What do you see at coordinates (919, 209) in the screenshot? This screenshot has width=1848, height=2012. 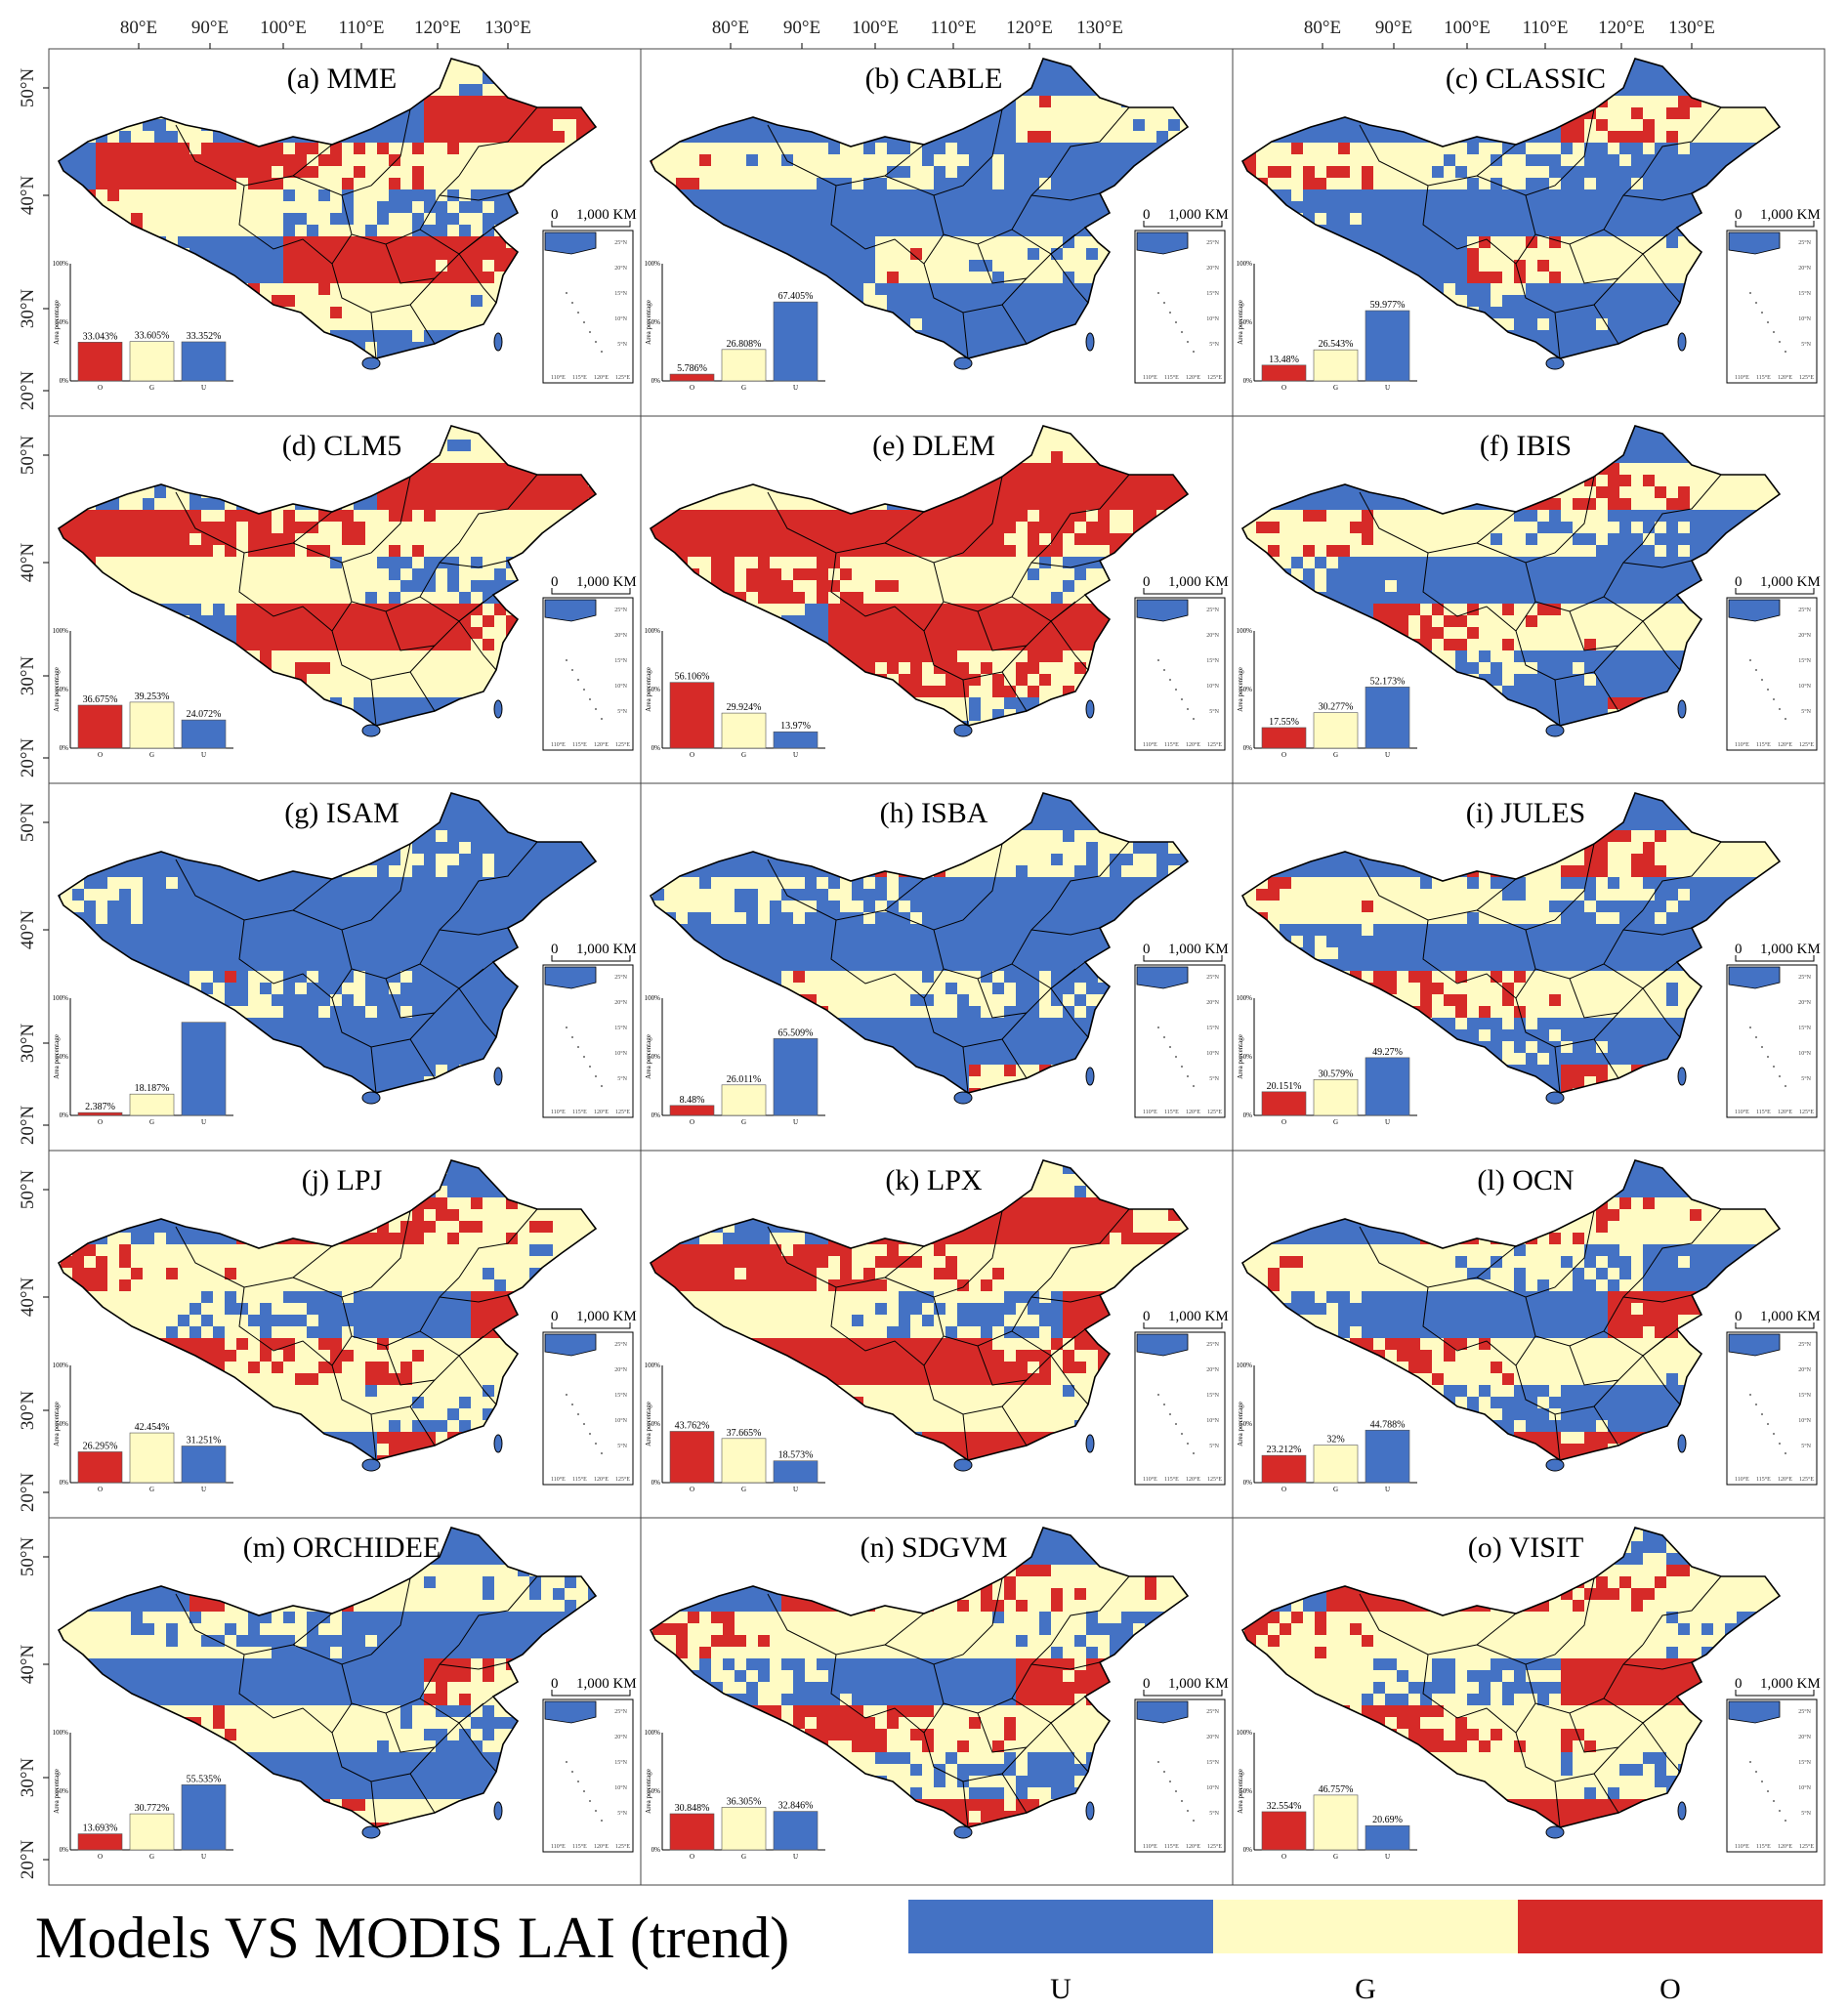 I see `china-outline` at bounding box center [919, 209].